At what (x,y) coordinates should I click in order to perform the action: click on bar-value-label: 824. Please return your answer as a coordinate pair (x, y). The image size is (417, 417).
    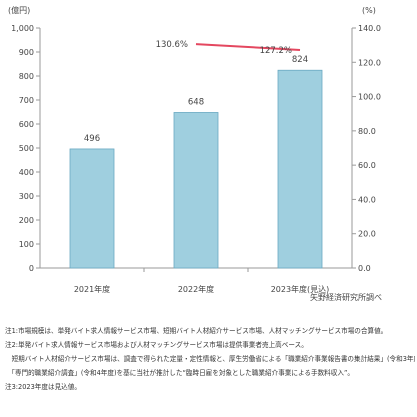
    Looking at the image, I should click on (300, 60).